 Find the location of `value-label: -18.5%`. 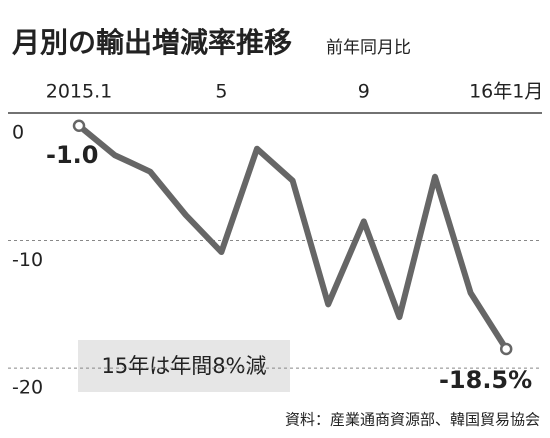

value-label: -18.5% is located at coordinates (485, 380).